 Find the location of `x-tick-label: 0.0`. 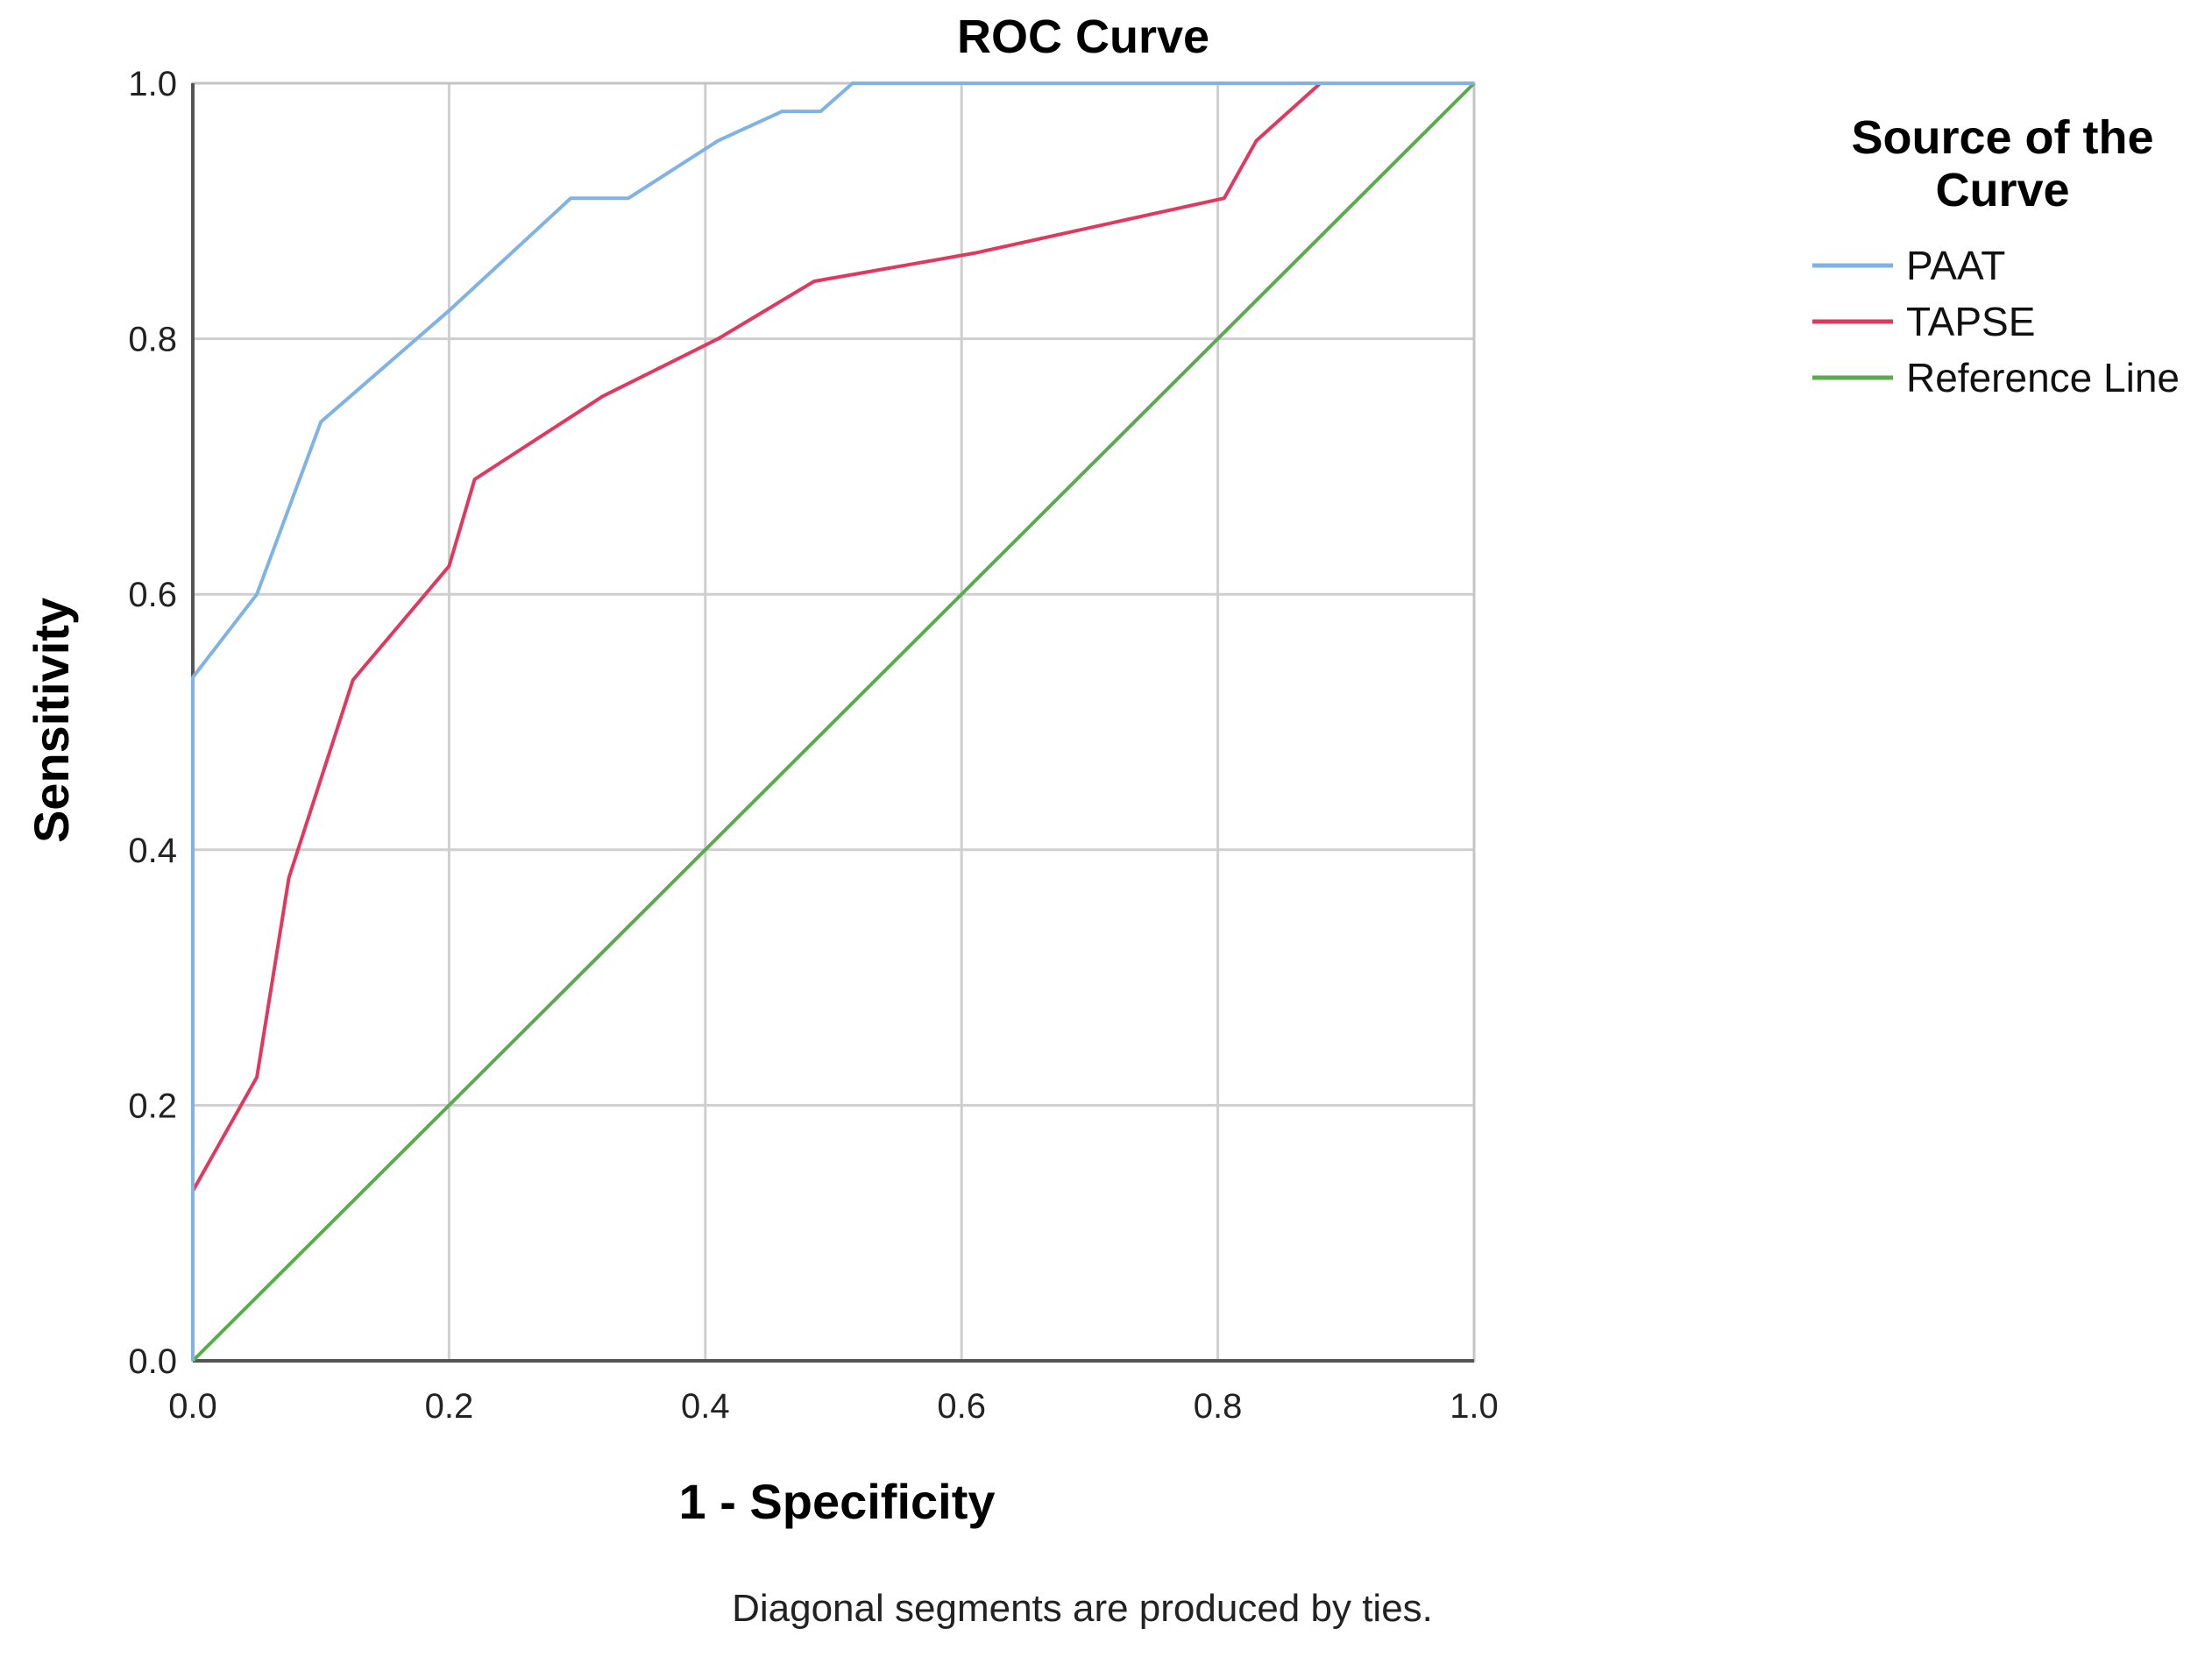

x-tick-label: 0.0 is located at coordinates (192, 1406).